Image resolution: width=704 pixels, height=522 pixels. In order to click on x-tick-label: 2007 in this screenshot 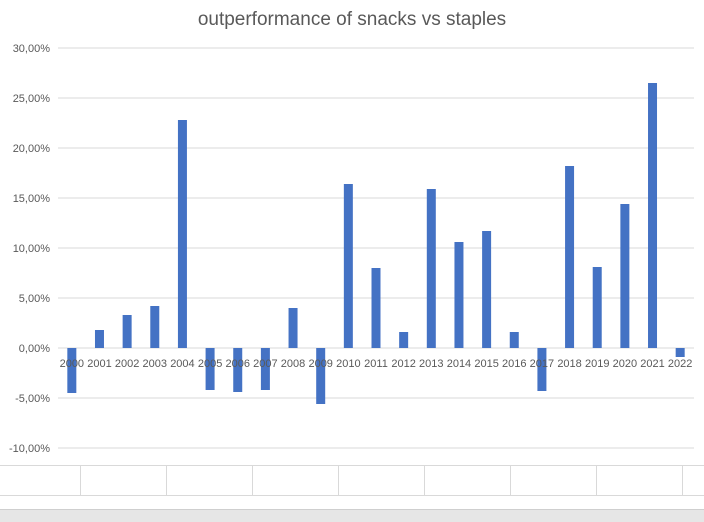, I will do `click(265, 364)`.